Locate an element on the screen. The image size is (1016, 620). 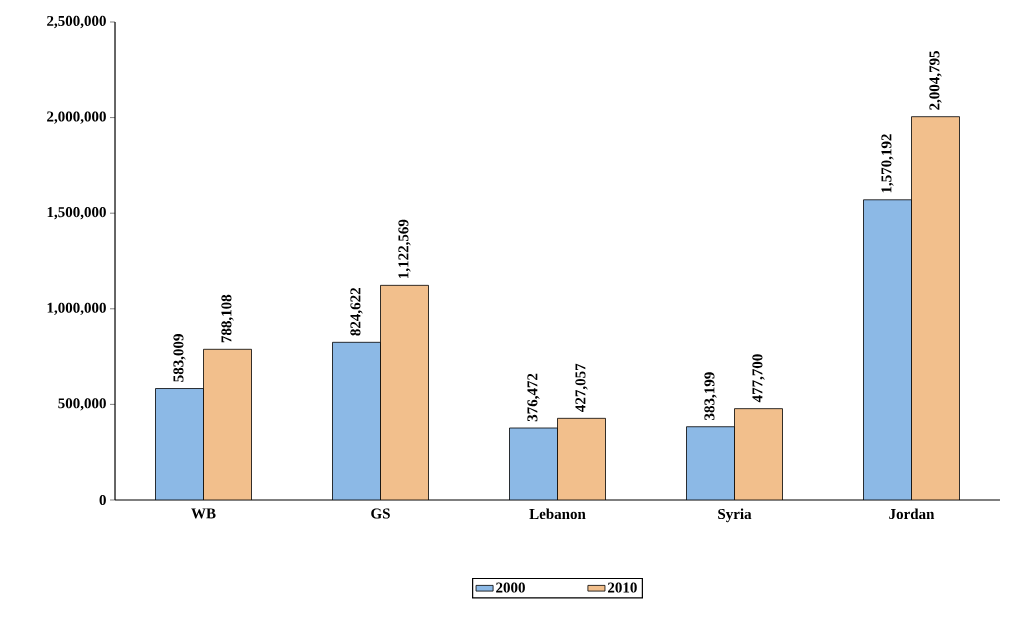
data-label: 477,700 is located at coordinates (758, 378).